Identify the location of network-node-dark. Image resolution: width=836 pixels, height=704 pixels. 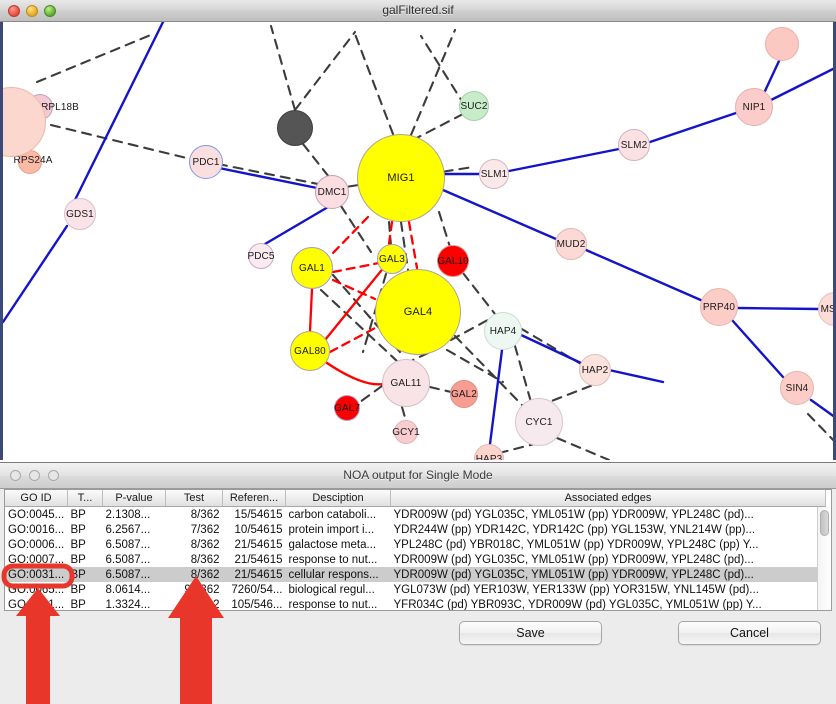
(295, 128).